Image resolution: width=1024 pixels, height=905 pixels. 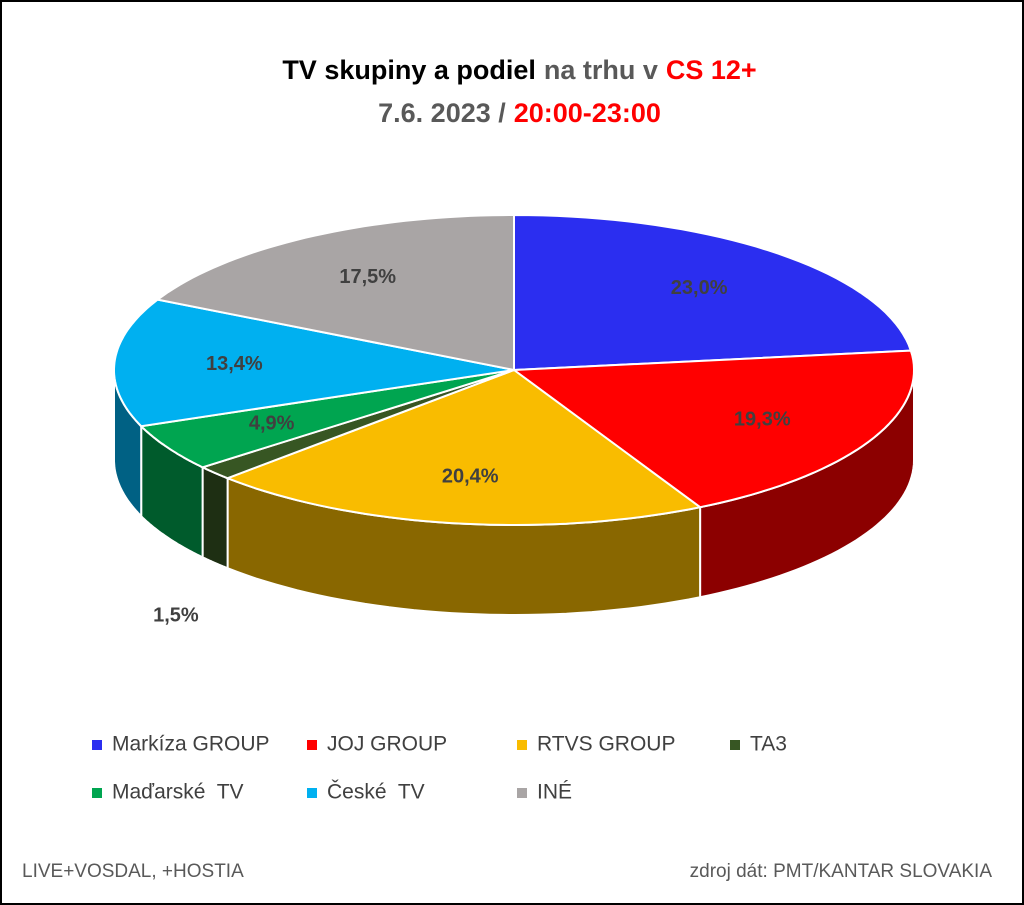 What do you see at coordinates (442, 113) in the screenshot?
I see `subtitle-part: 7.6. 2023 /` at bounding box center [442, 113].